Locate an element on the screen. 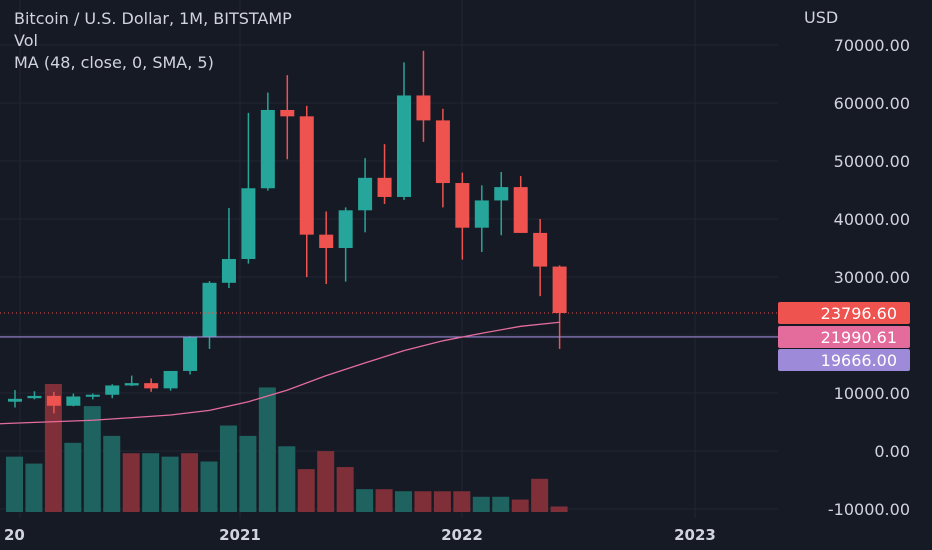  price-badge-label: 23796.60 is located at coordinates (859, 313).